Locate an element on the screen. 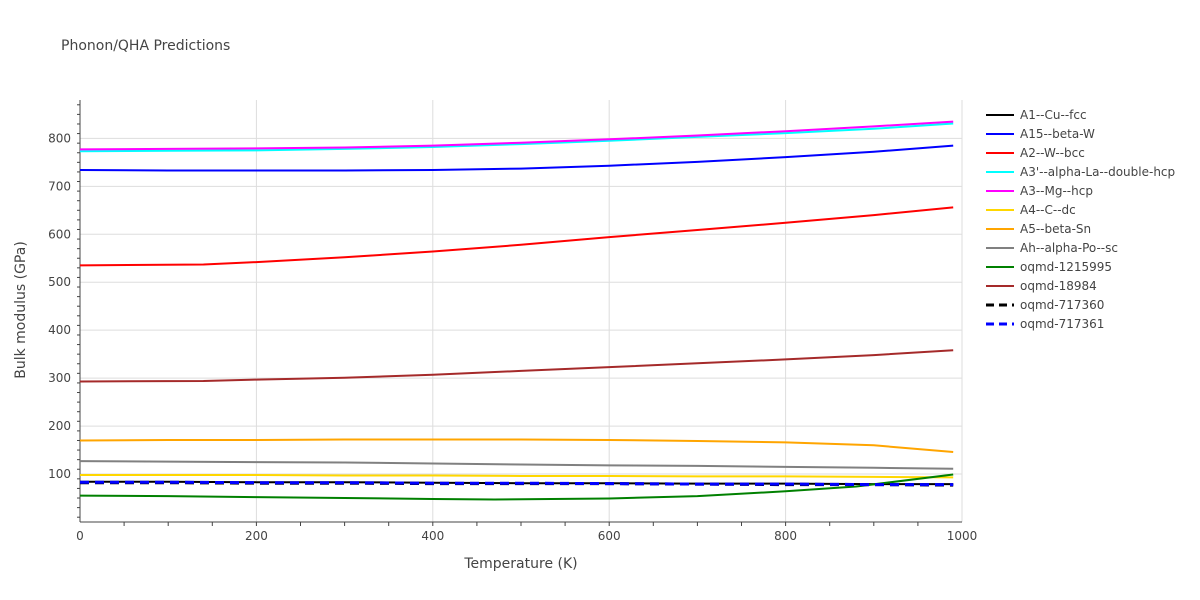 Image resolution: width=1200 pixels, height=600 pixels. legend-item-oqmd-1215995: oqmd-1215995 is located at coordinates (1049, 267).